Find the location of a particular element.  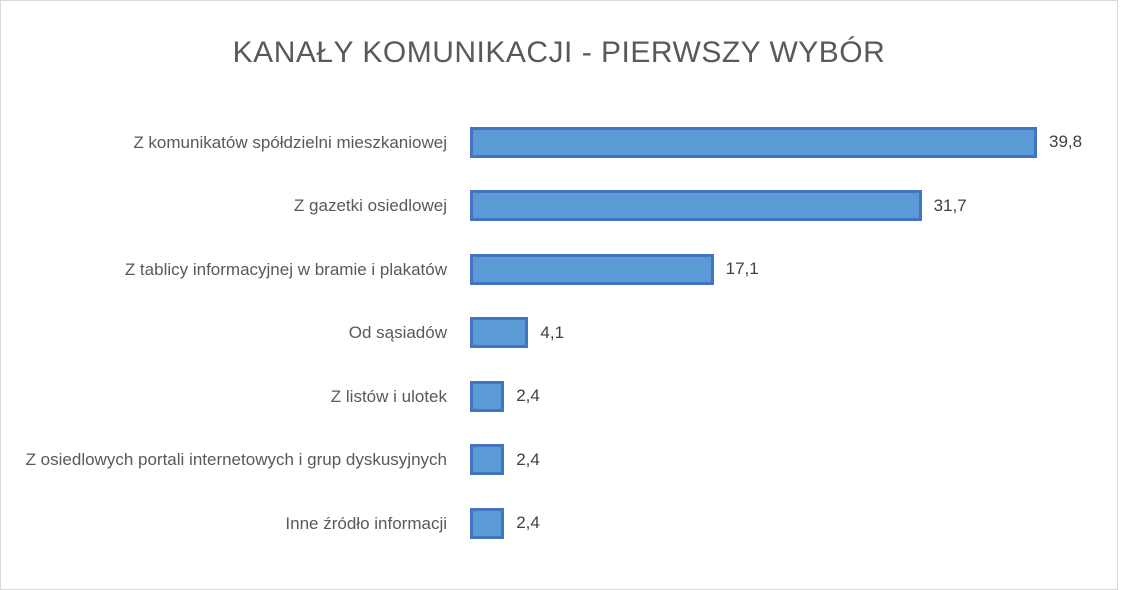

category-label: Z komunikatów spółdzielni mieszkaniowej is located at coordinates (290, 142).